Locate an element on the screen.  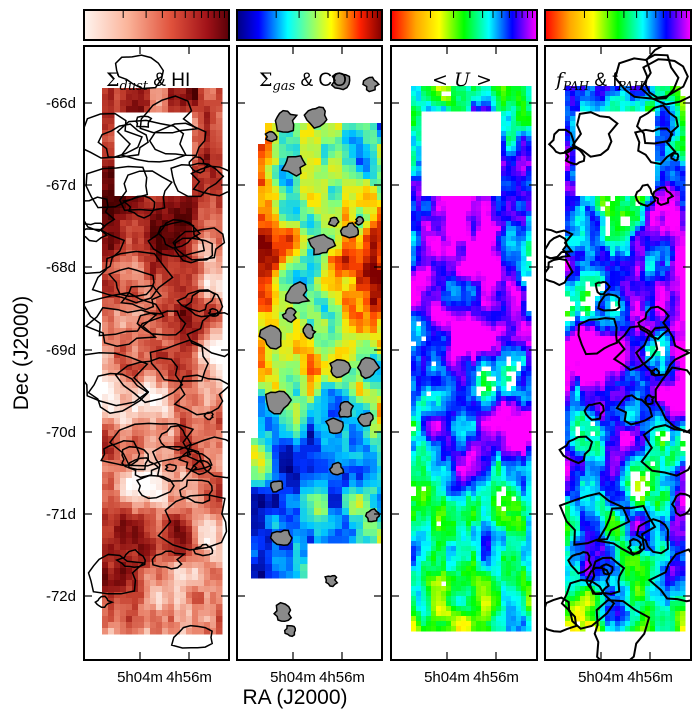
map-gas is located at coordinates (316, 355).